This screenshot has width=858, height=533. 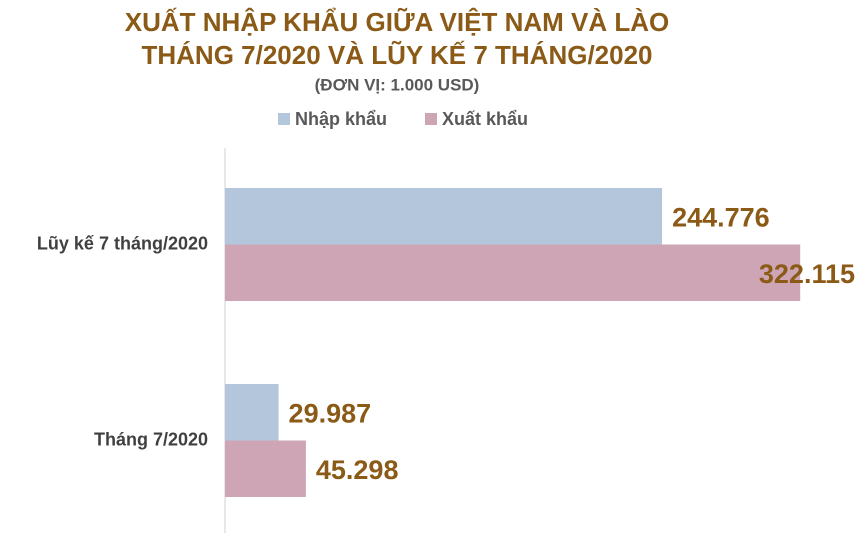 What do you see at coordinates (397, 84) in the screenshot?
I see `chart-subtitle: (ĐƠN VỊ: 1.000 USD)` at bounding box center [397, 84].